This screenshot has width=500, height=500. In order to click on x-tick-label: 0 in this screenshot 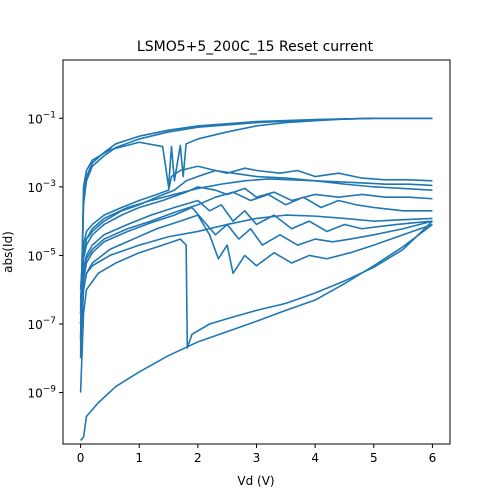, I will do `click(81, 458)`.